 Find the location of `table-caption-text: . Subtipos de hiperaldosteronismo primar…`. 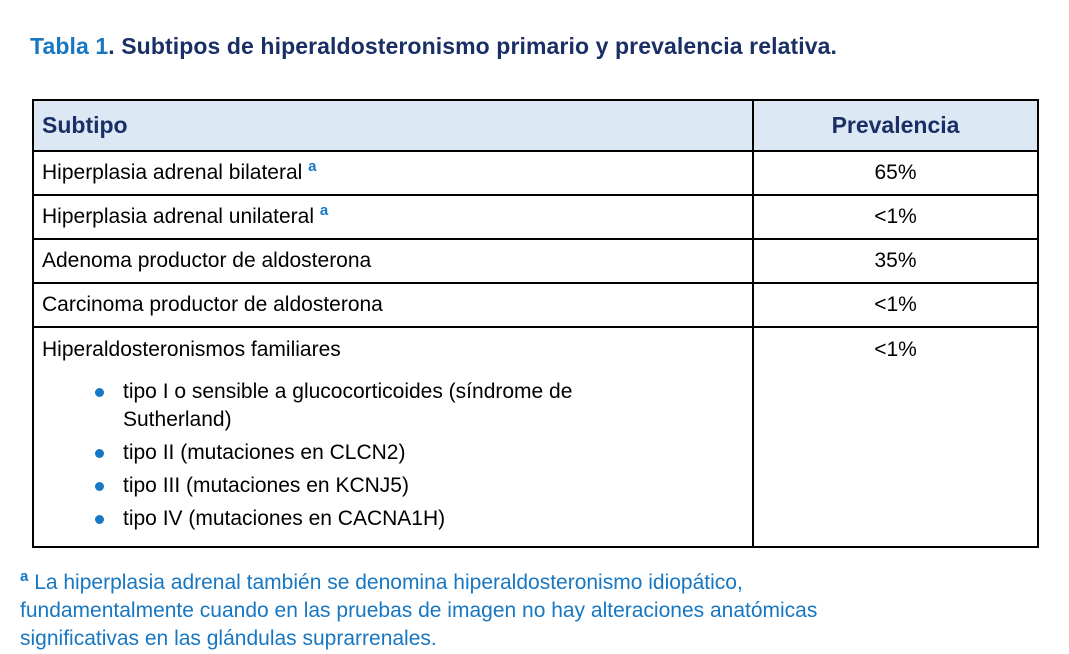

table-caption-text: . Subtipos de hiperaldosteronismo primar… is located at coordinates (473, 46).